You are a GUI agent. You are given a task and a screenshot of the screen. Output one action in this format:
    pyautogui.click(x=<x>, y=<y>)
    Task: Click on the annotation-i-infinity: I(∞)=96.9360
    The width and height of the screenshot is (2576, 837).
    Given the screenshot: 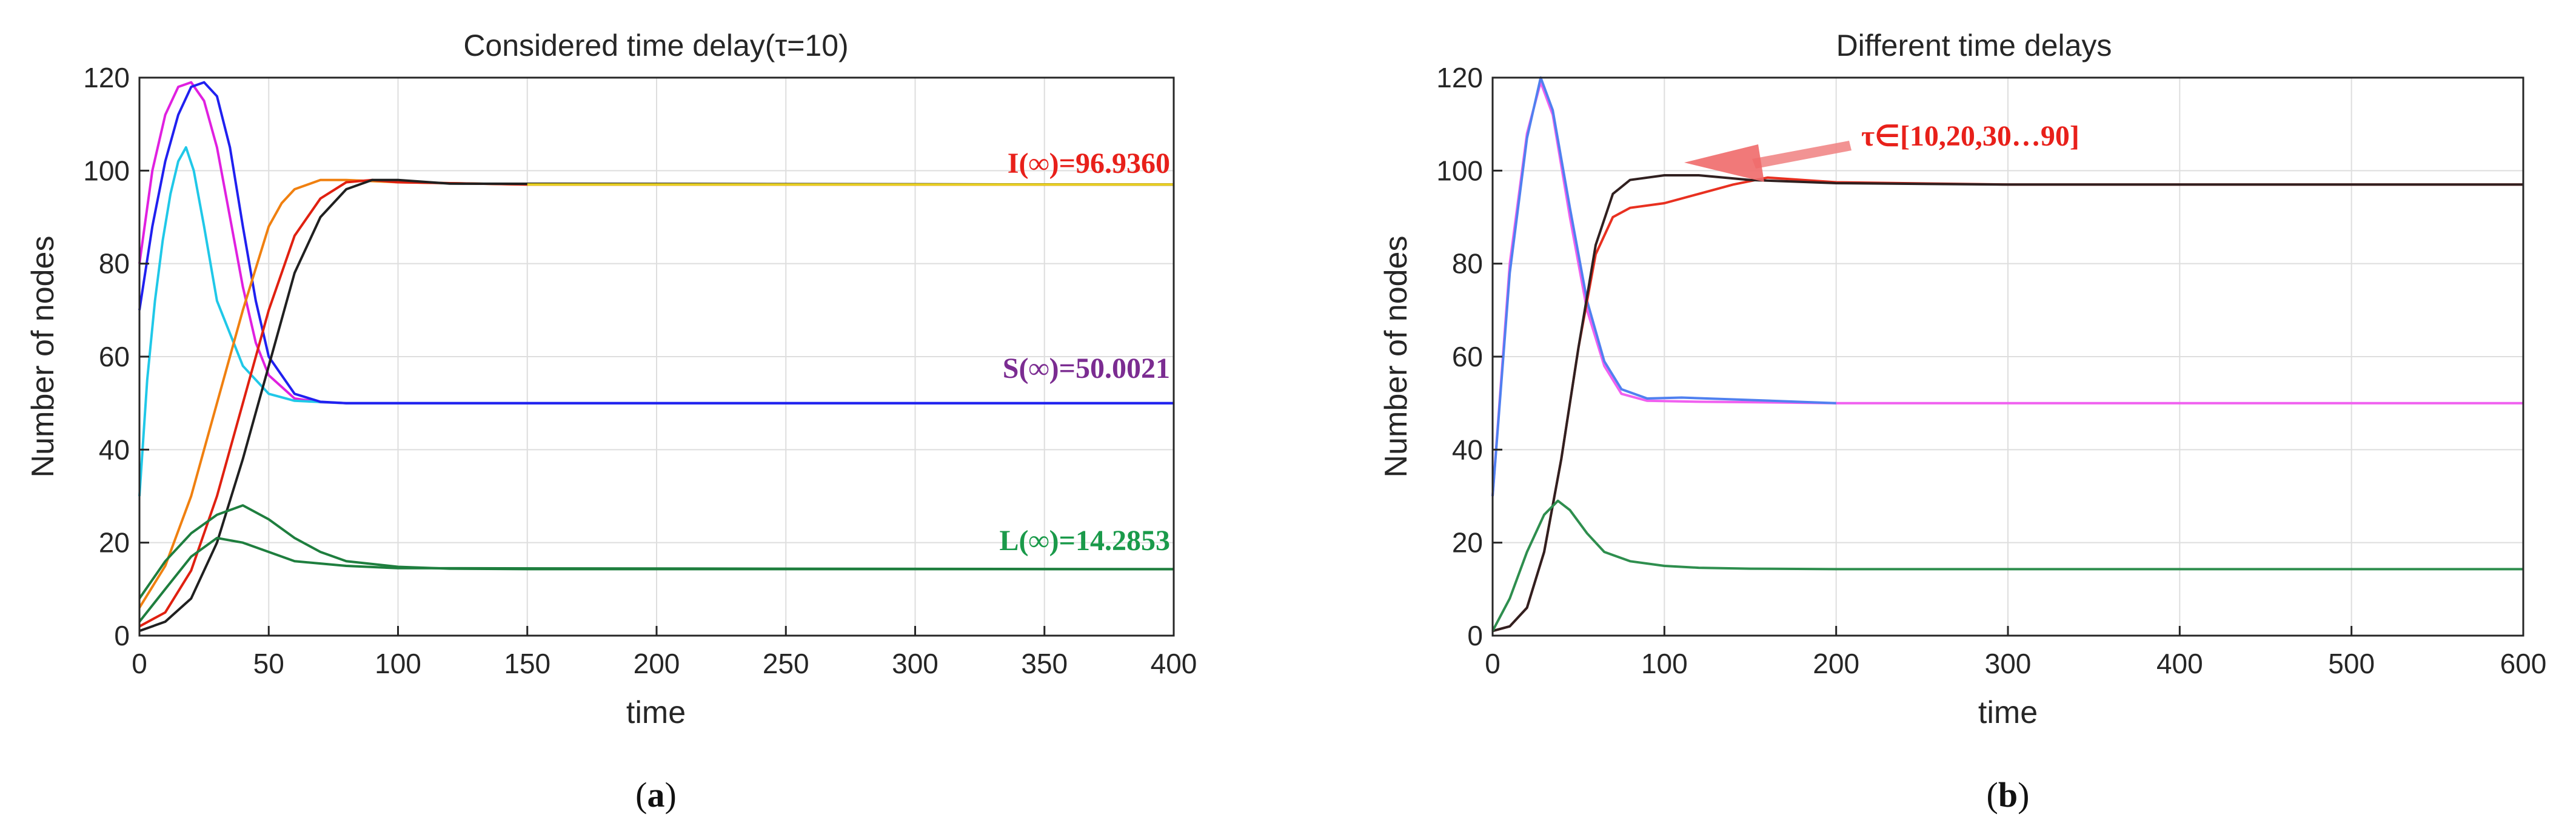 What is the action you would take?
    pyautogui.click(x=1089, y=163)
    